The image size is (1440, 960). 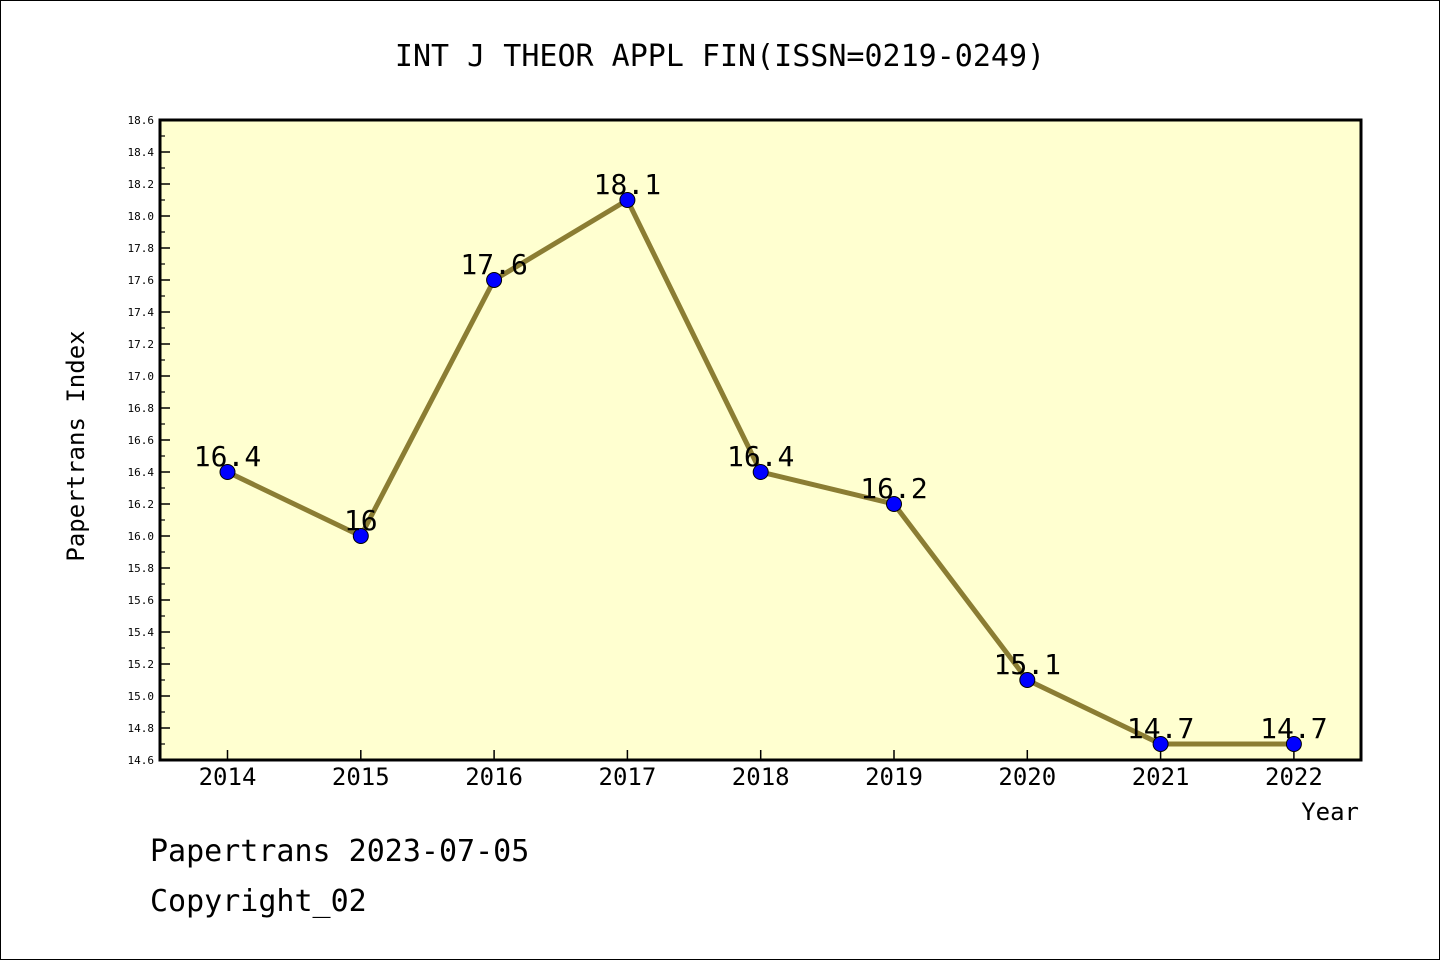 What do you see at coordinates (141, 280) in the screenshot?
I see `y-tick-label: 17.6` at bounding box center [141, 280].